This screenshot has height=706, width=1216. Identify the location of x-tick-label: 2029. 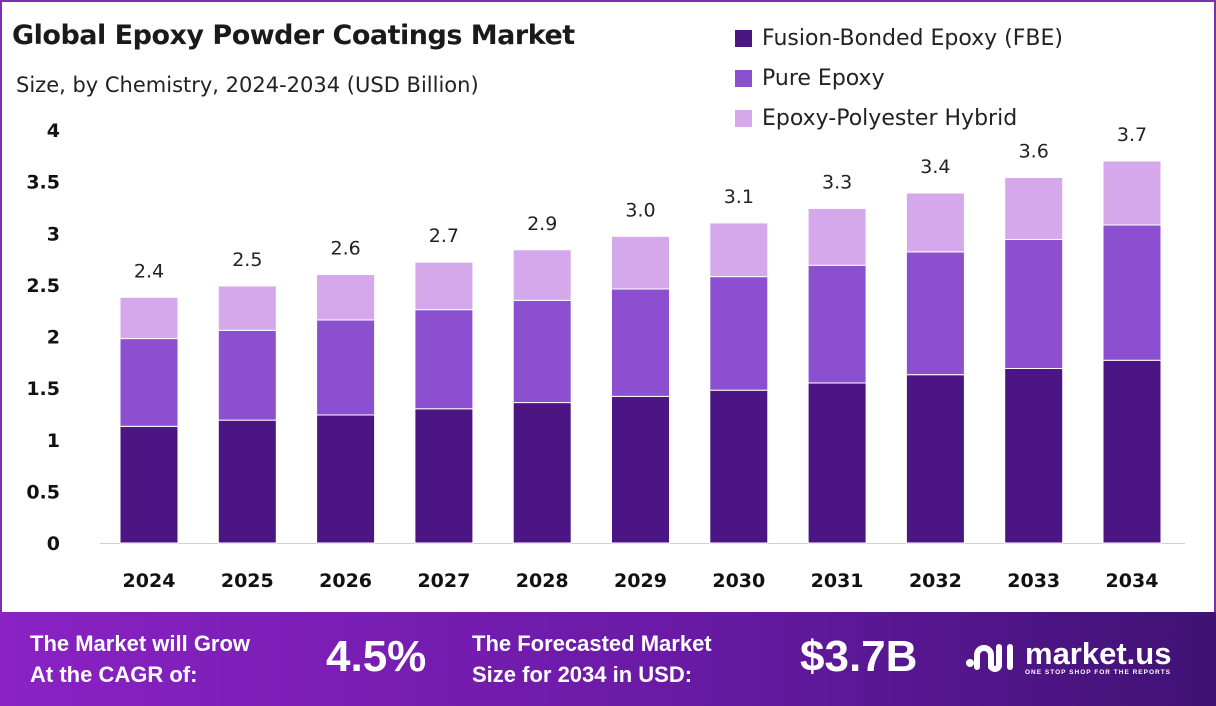
(640, 581).